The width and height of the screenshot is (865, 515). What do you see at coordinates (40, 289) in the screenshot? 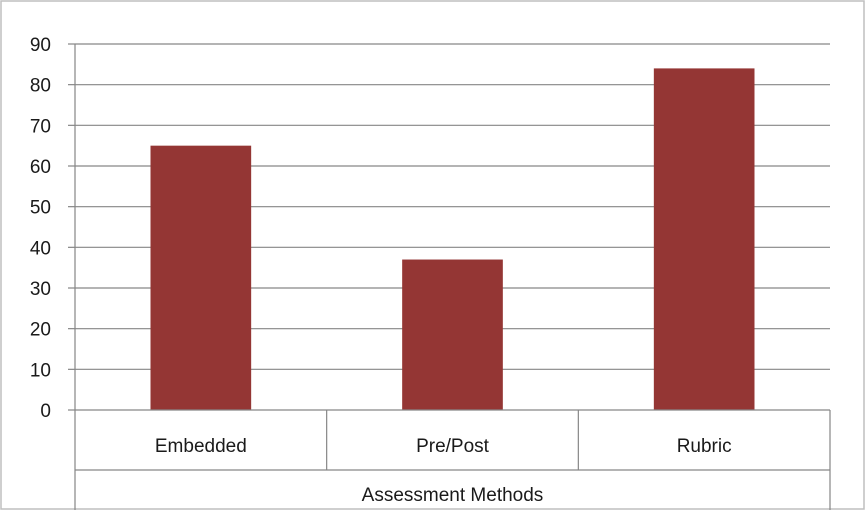
I see `y-tick-label-30: 30` at bounding box center [40, 289].